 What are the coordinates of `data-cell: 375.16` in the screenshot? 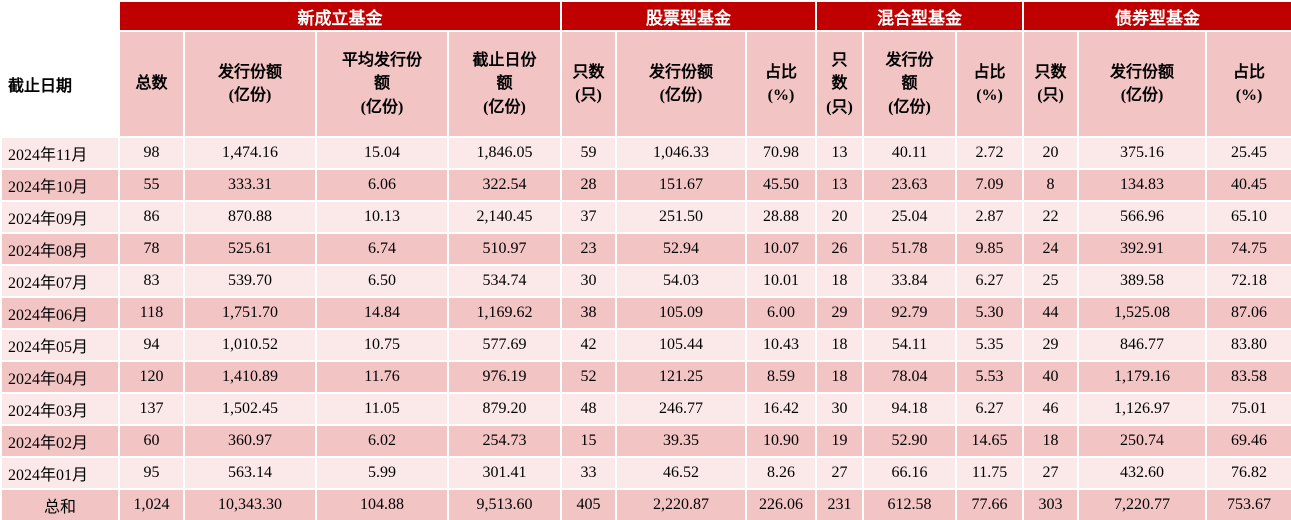 It's located at (1142, 153).